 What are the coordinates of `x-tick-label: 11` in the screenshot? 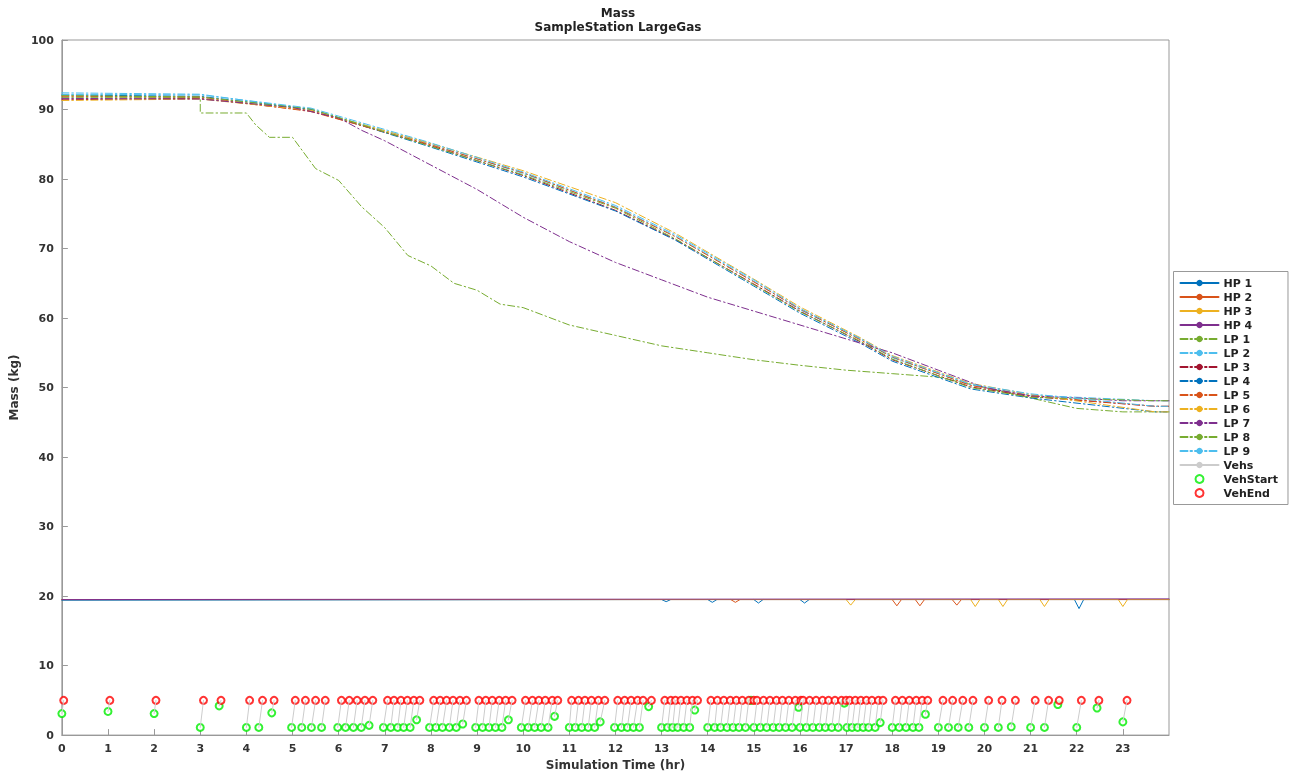 It's located at (569, 749).